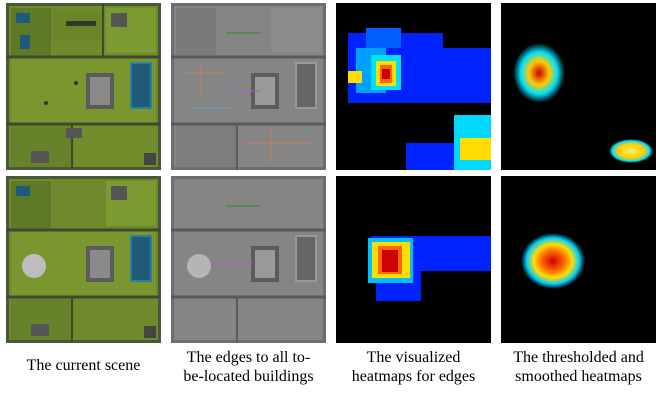 This screenshot has height=401, width=662. What do you see at coordinates (83, 259) in the screenshot?
I see `scene-image-row2` at bounding box center [83, 259].